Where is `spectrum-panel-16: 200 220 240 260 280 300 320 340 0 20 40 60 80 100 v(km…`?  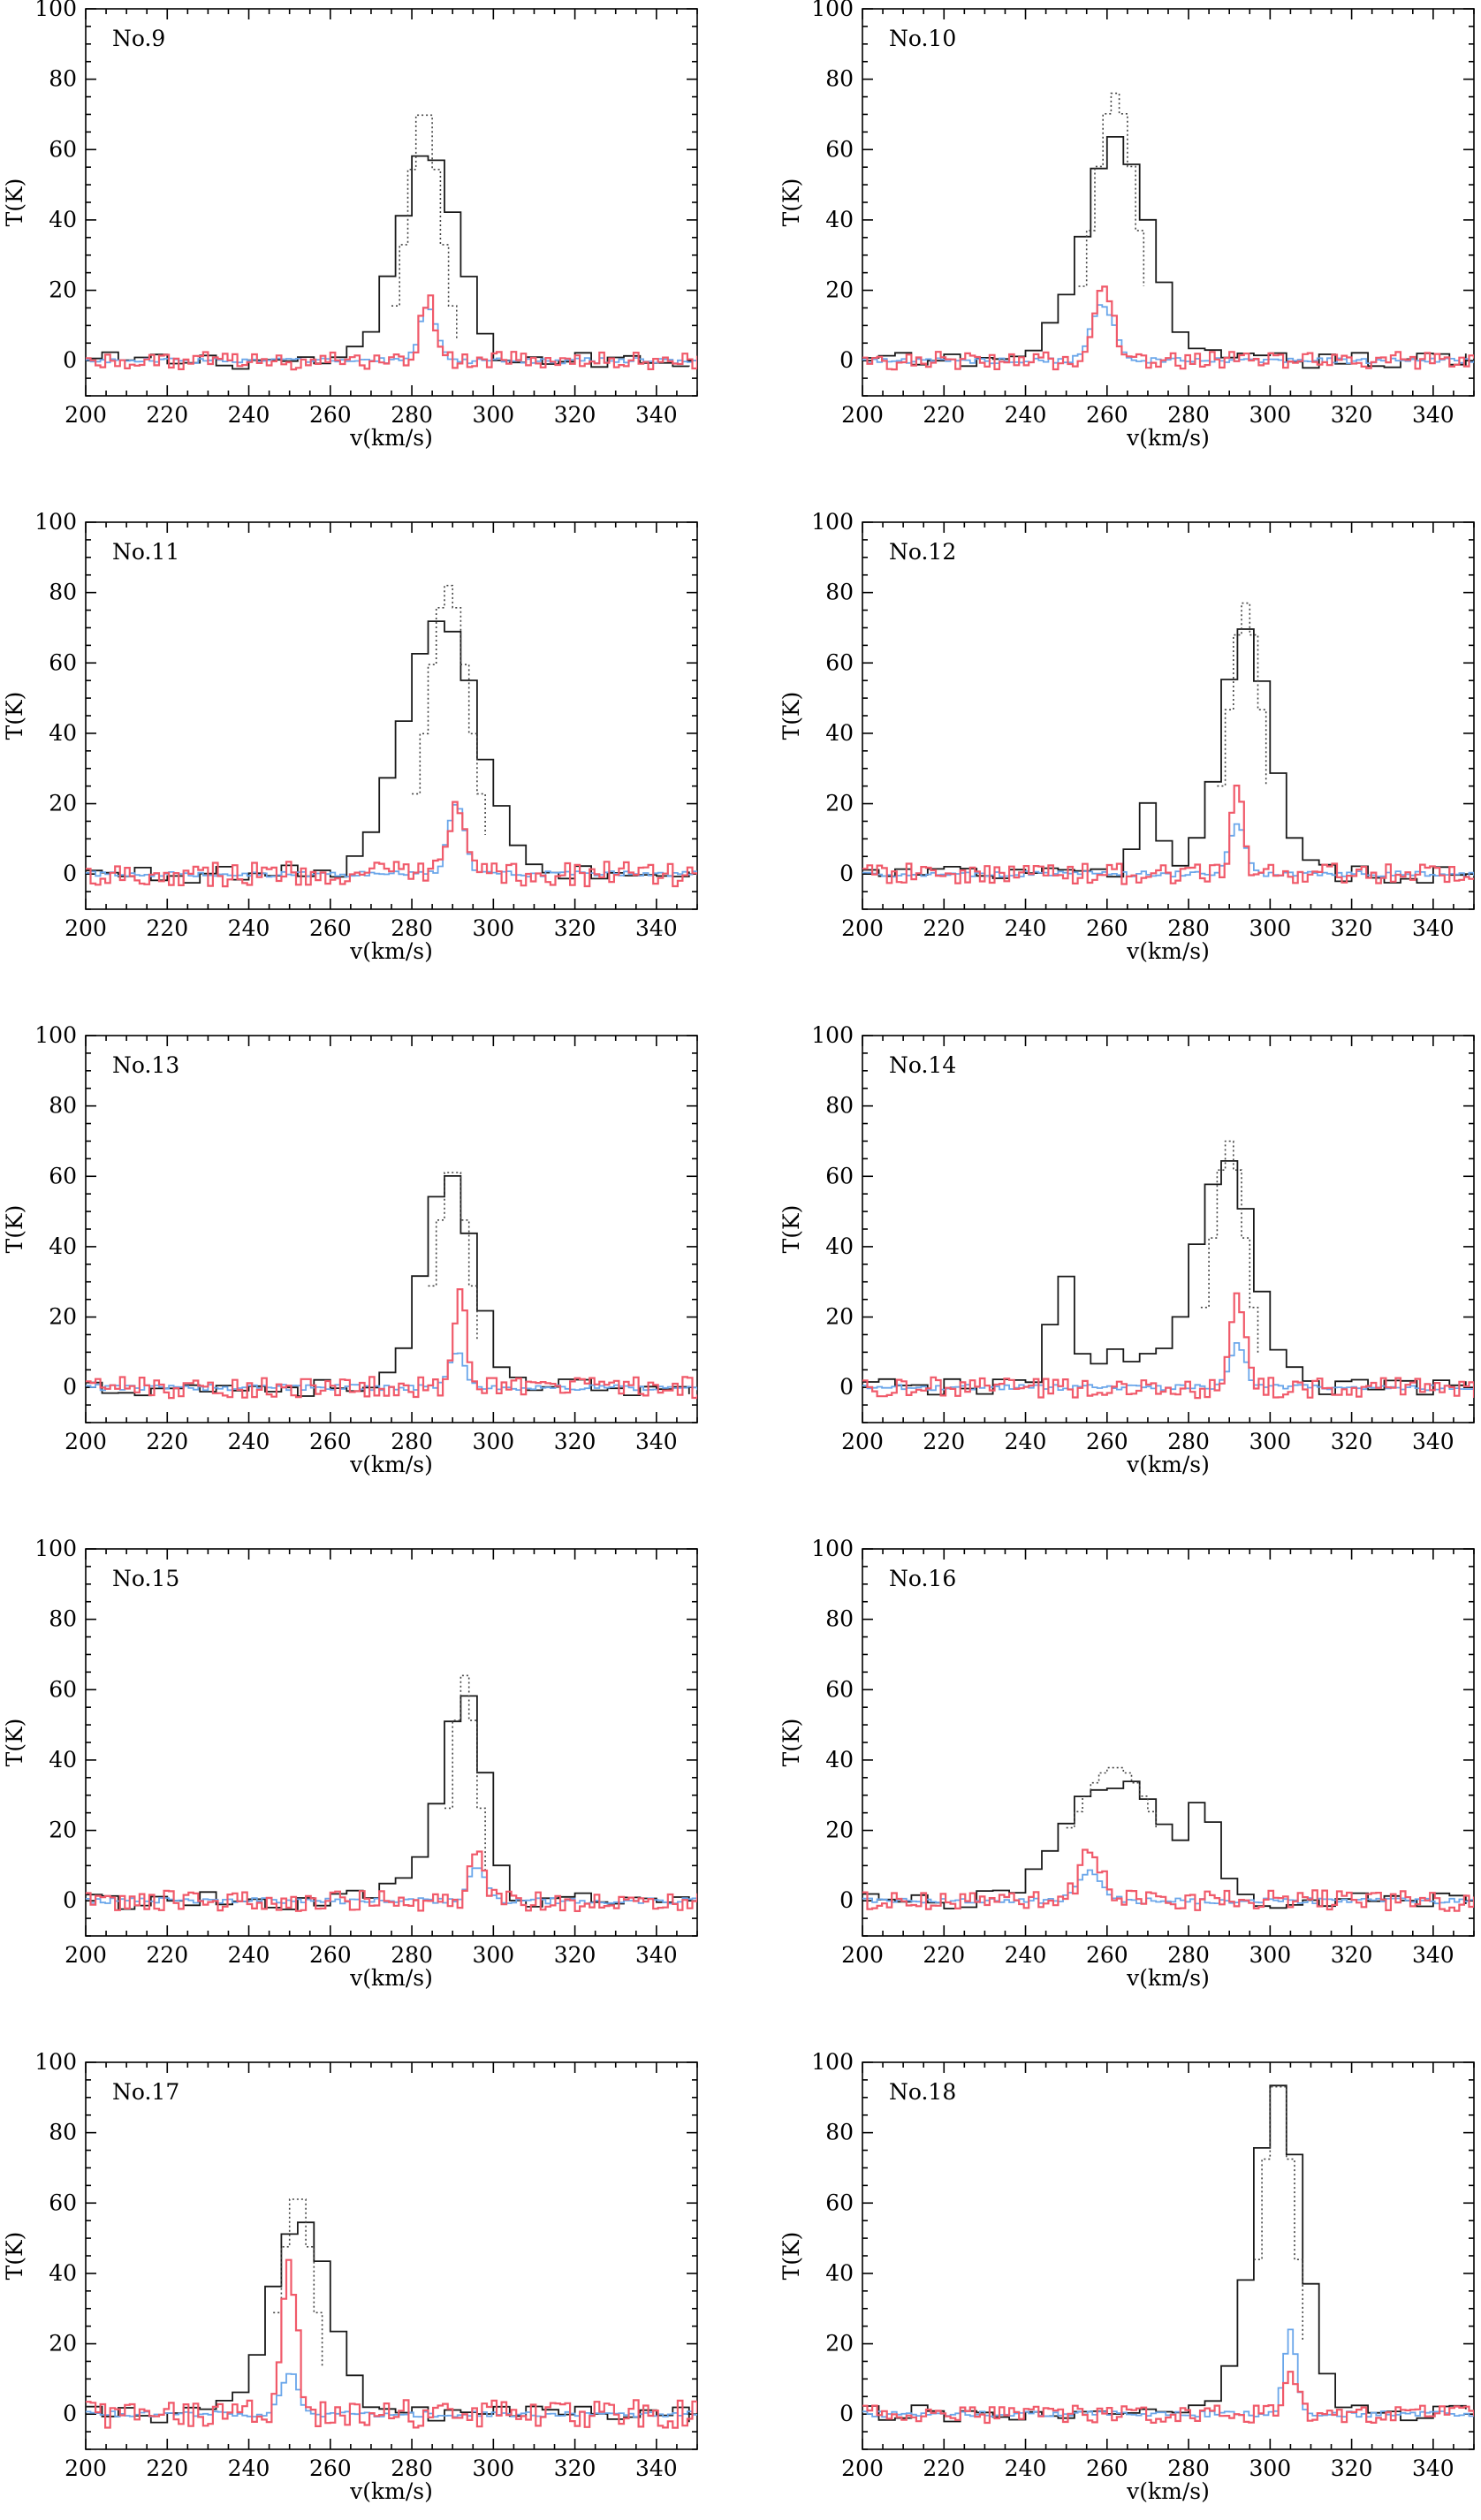
spectrum-panel-16: 200 220 240 260 280 300 320 340 0 20 40 60 80 100 v(km… is located at coordinates (1126, 1763).